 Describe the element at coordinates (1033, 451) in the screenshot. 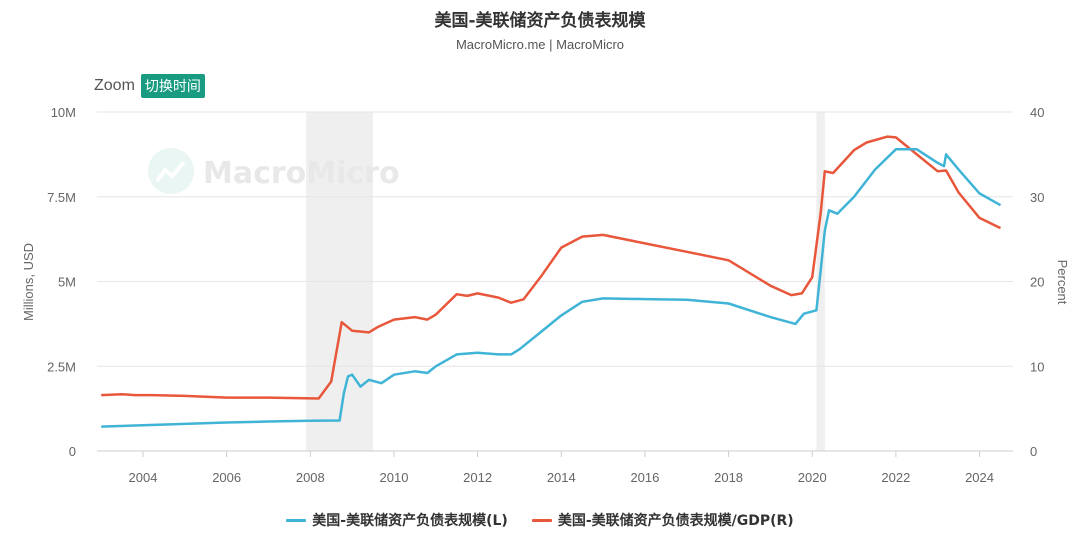

I see `y-right-tick-label: 0` at that location.